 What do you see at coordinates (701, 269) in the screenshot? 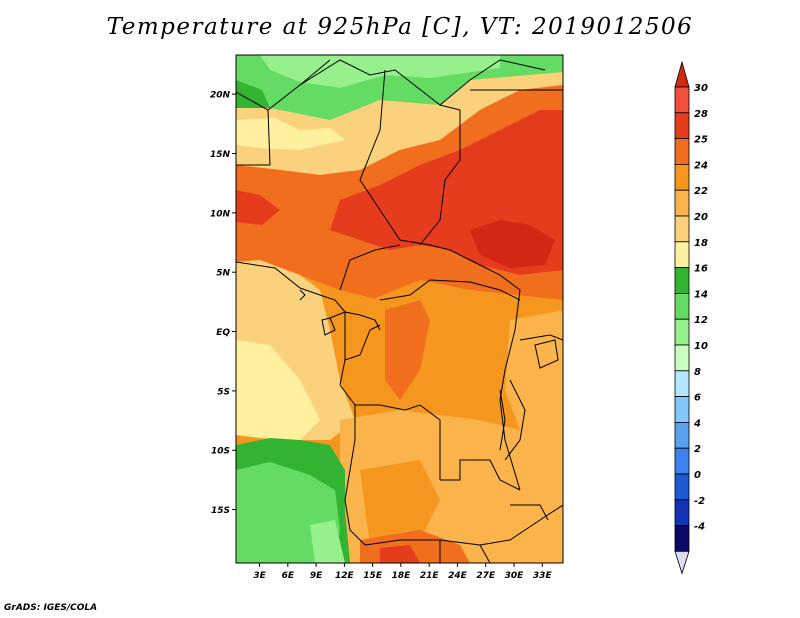
I see `colorbar-label: 16` at bounding box center [701, 269].